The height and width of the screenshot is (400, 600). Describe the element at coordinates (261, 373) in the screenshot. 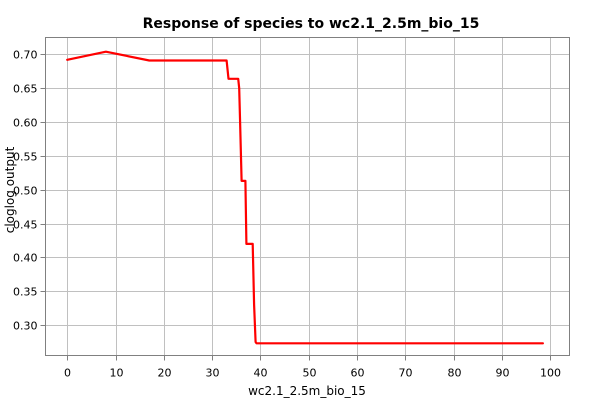

I see `x-tick-label: 40` at that location.